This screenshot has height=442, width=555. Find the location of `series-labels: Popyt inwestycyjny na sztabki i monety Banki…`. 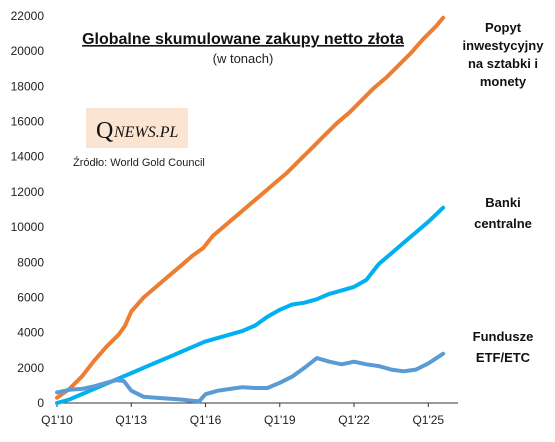

series-labels: Popyt inwestycyjny na sztabki i monety Banki… is located at coordinates (504, 192).